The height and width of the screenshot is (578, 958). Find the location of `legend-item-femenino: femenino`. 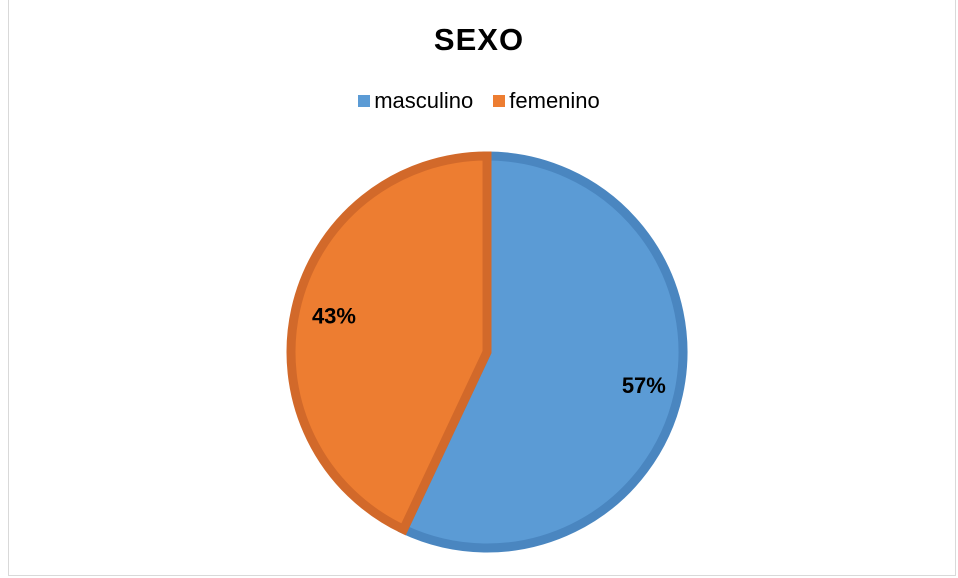

legend-item-femenino: femenino is located at coordinates (546, 101).